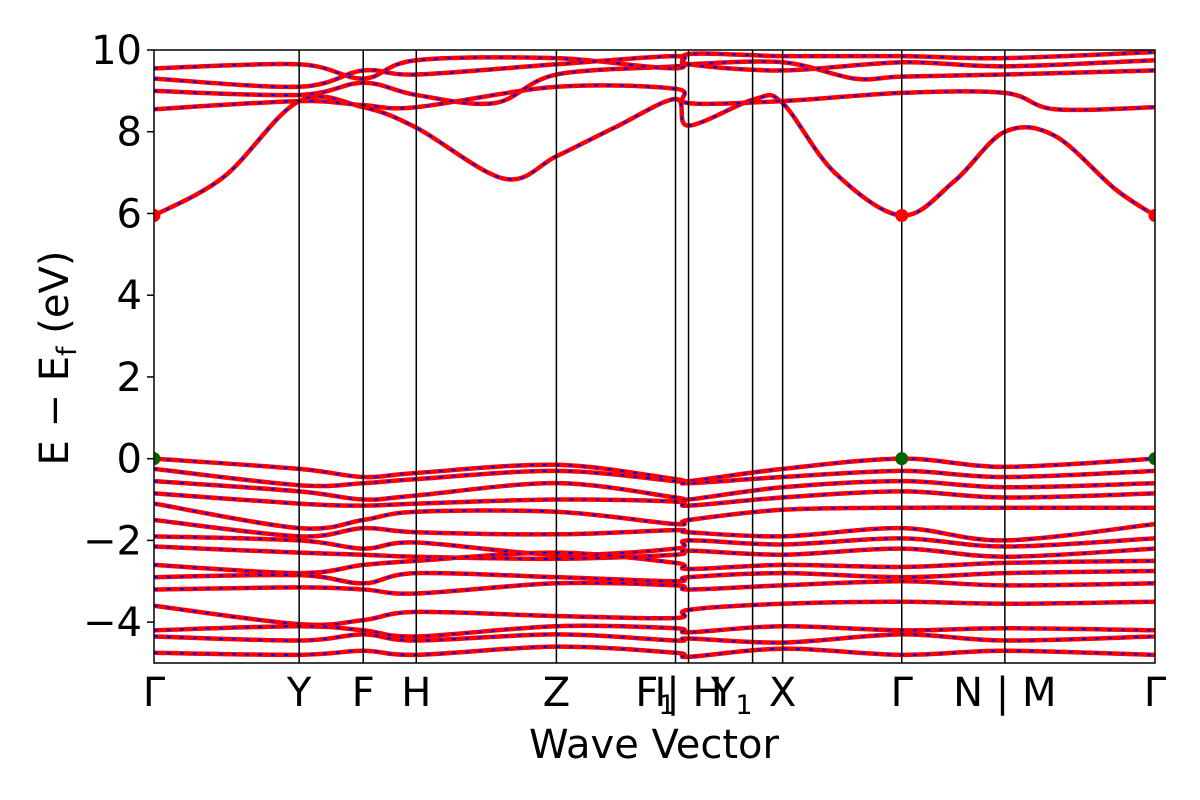  Describe the element at coordinates (299, 693) in the screenshot. I see `x-tick-label-1: Y` at that location.